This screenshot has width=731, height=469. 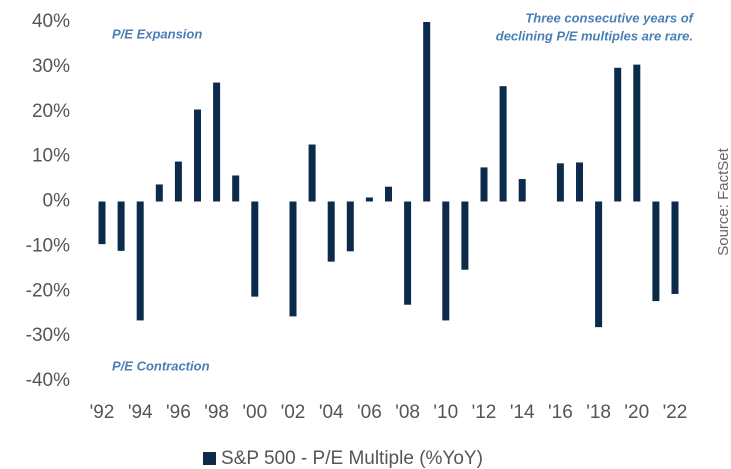 I want to click on x-tick-label: '14, so click(x=522, y=412).